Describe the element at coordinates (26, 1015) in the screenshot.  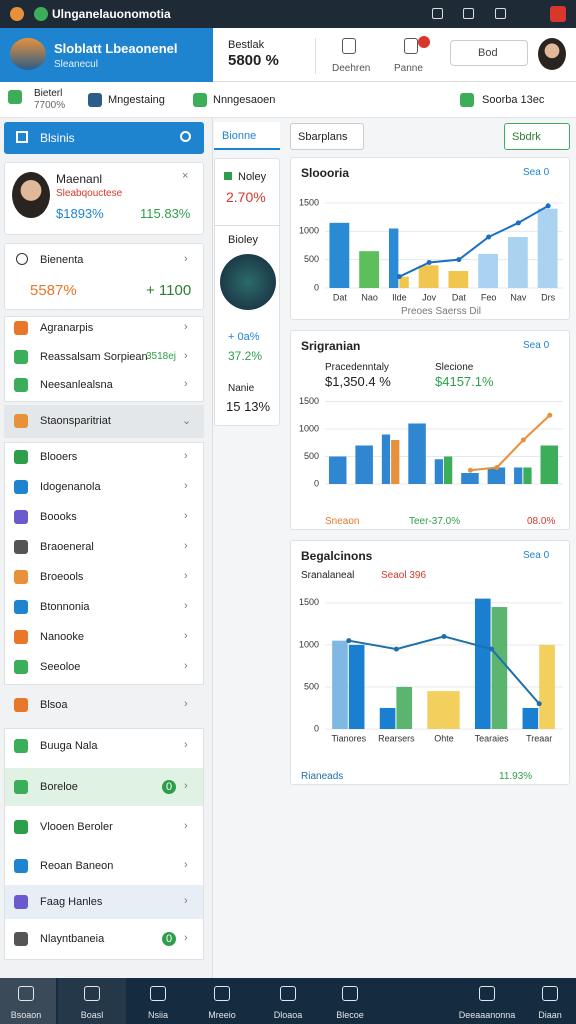
I see `nav-label: Bsoaon` at that location.